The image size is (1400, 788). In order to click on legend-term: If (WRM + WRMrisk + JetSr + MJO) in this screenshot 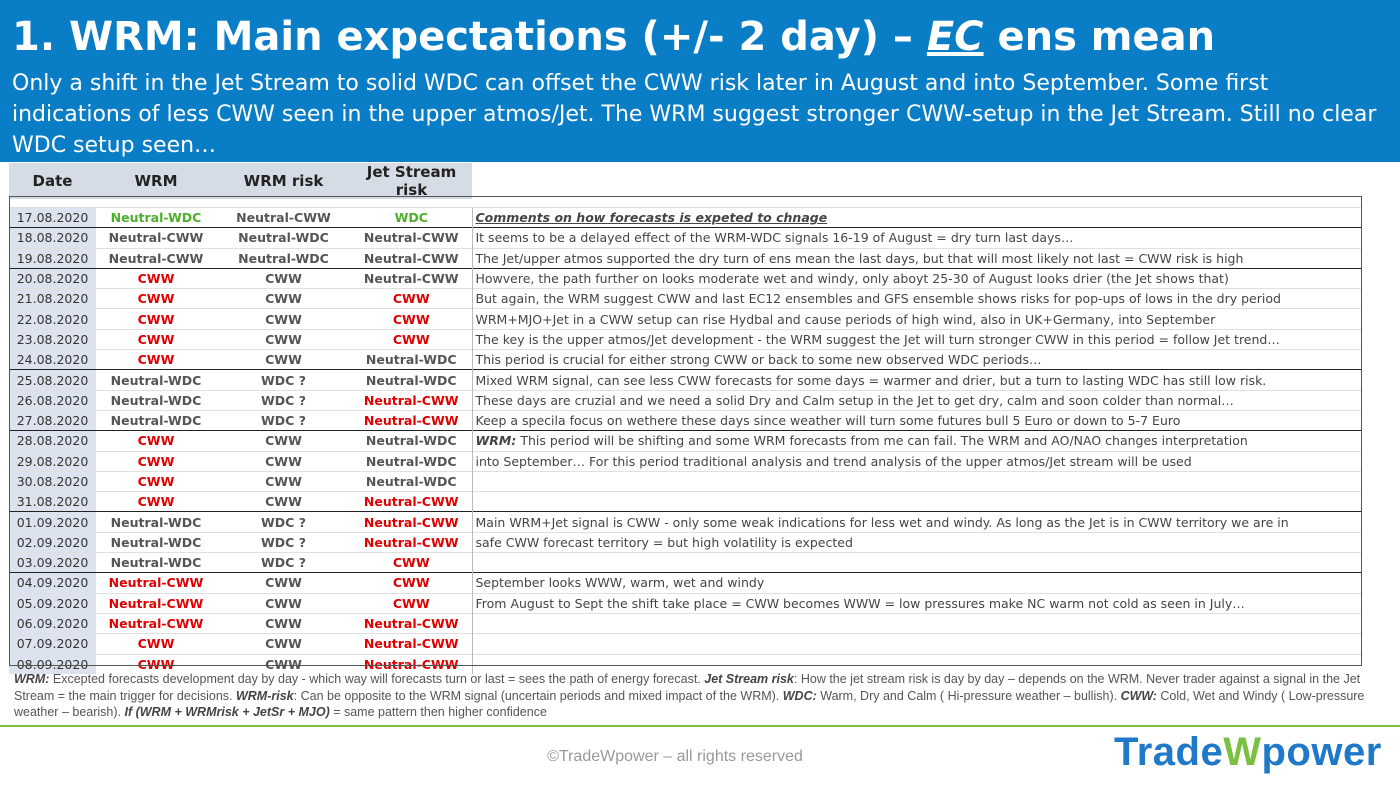, I will do `click(227, 712)`.